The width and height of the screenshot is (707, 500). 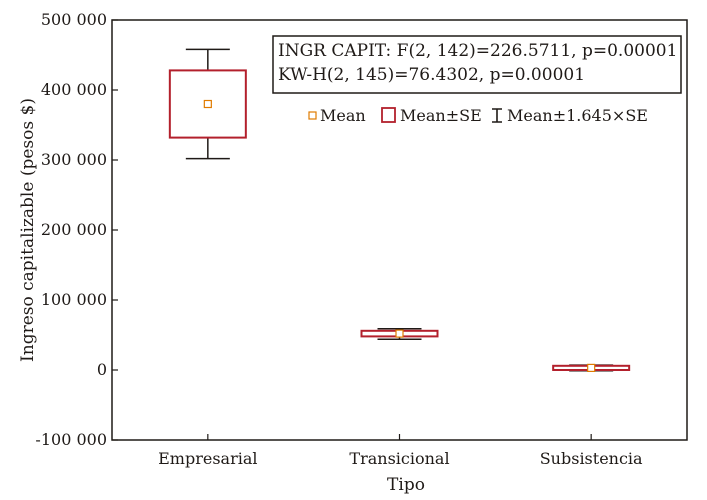 I want to click on stats-line-kruskal-wallis: KW-H(2, 145)=76.4302, p=0.00001, so click(x=431, y=75).